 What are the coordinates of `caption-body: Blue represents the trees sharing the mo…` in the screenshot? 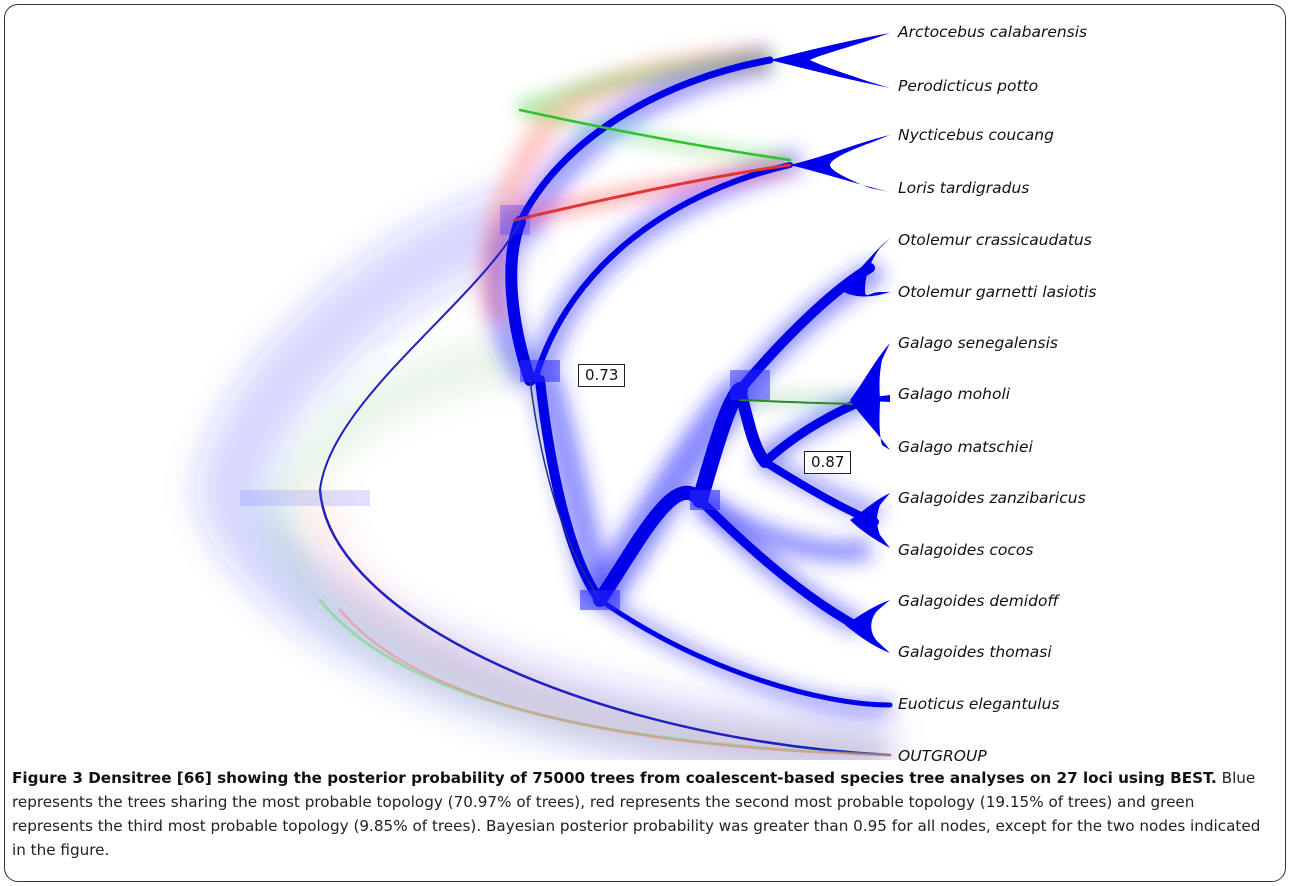 It's located at (636, 814).